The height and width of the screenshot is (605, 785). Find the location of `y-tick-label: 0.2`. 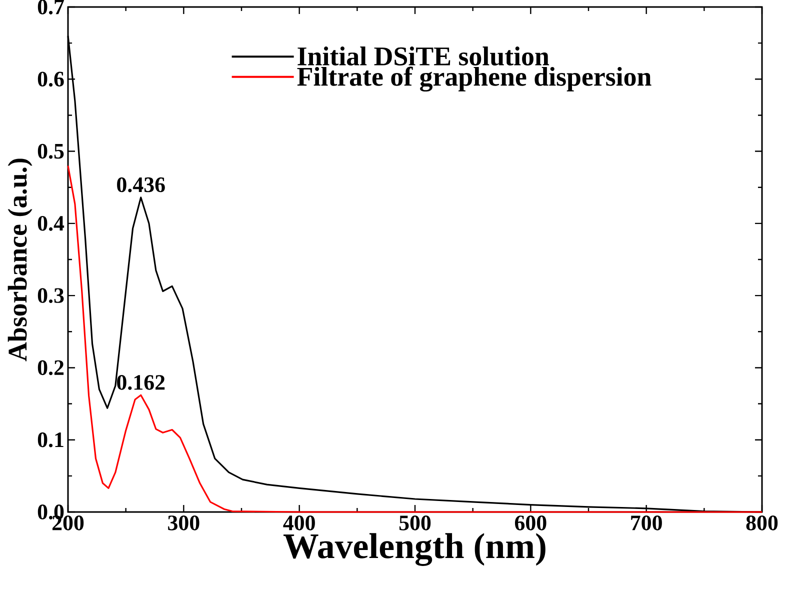

y-tick-label: 0.2 is located at coordinates (51, 368).